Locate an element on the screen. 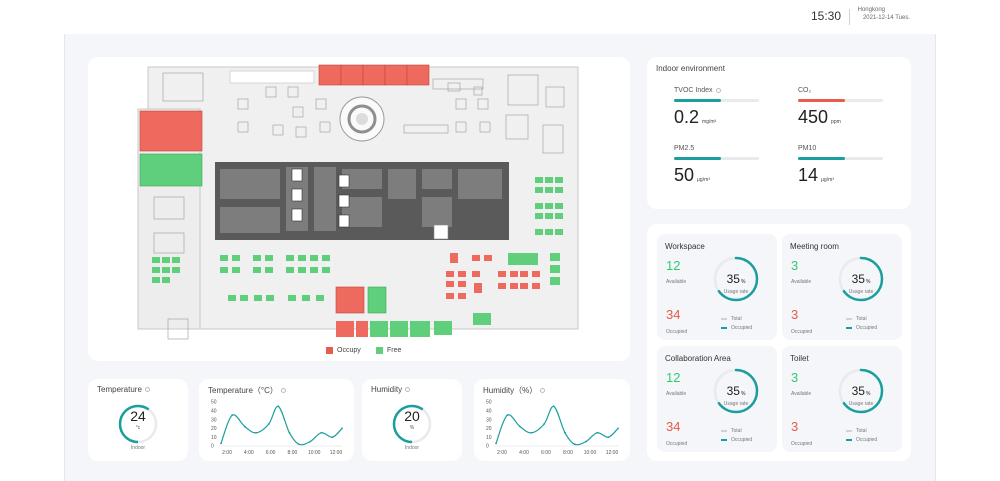 This screenshot has width=1000, height=481. occ-collaboration-area-usage-unit: % is located at coordinates (743, 394).